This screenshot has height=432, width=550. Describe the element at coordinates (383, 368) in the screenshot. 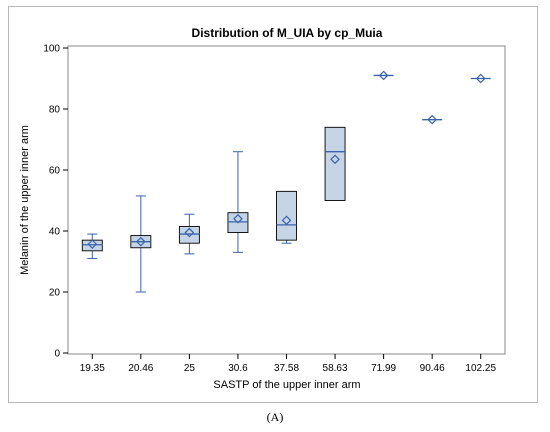

I see `x-tick-label: 71.99` at that location.